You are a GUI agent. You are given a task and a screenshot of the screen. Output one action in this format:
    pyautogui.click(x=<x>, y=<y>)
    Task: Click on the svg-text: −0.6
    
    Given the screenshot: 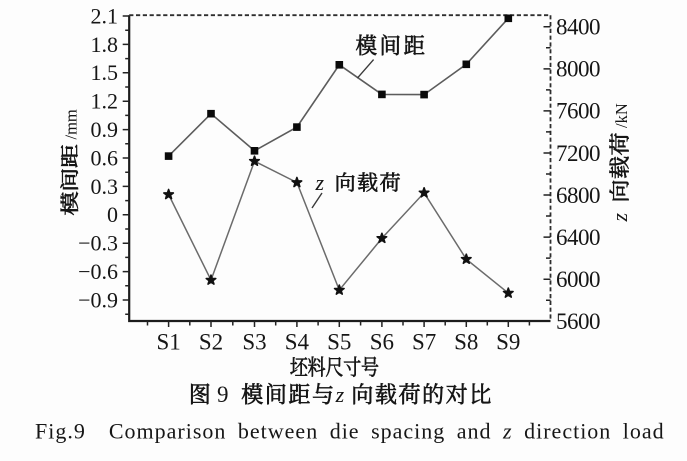 What is the action you would take?
    pyautogui.click(x=98, y=271)
    